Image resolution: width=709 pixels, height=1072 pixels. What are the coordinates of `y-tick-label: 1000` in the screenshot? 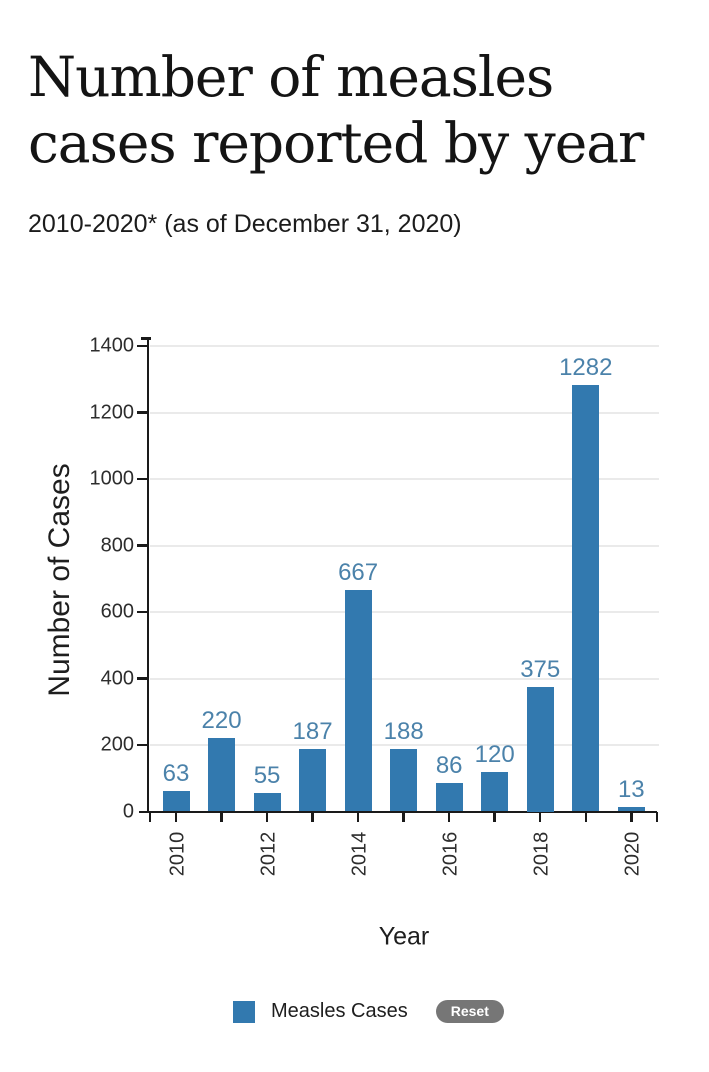 It's located at (112, 478).